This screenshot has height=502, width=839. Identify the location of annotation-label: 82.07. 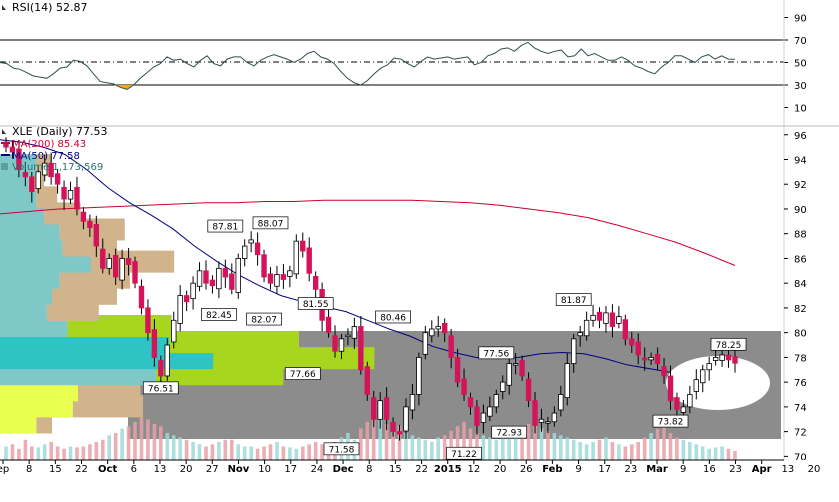
(264, 321).